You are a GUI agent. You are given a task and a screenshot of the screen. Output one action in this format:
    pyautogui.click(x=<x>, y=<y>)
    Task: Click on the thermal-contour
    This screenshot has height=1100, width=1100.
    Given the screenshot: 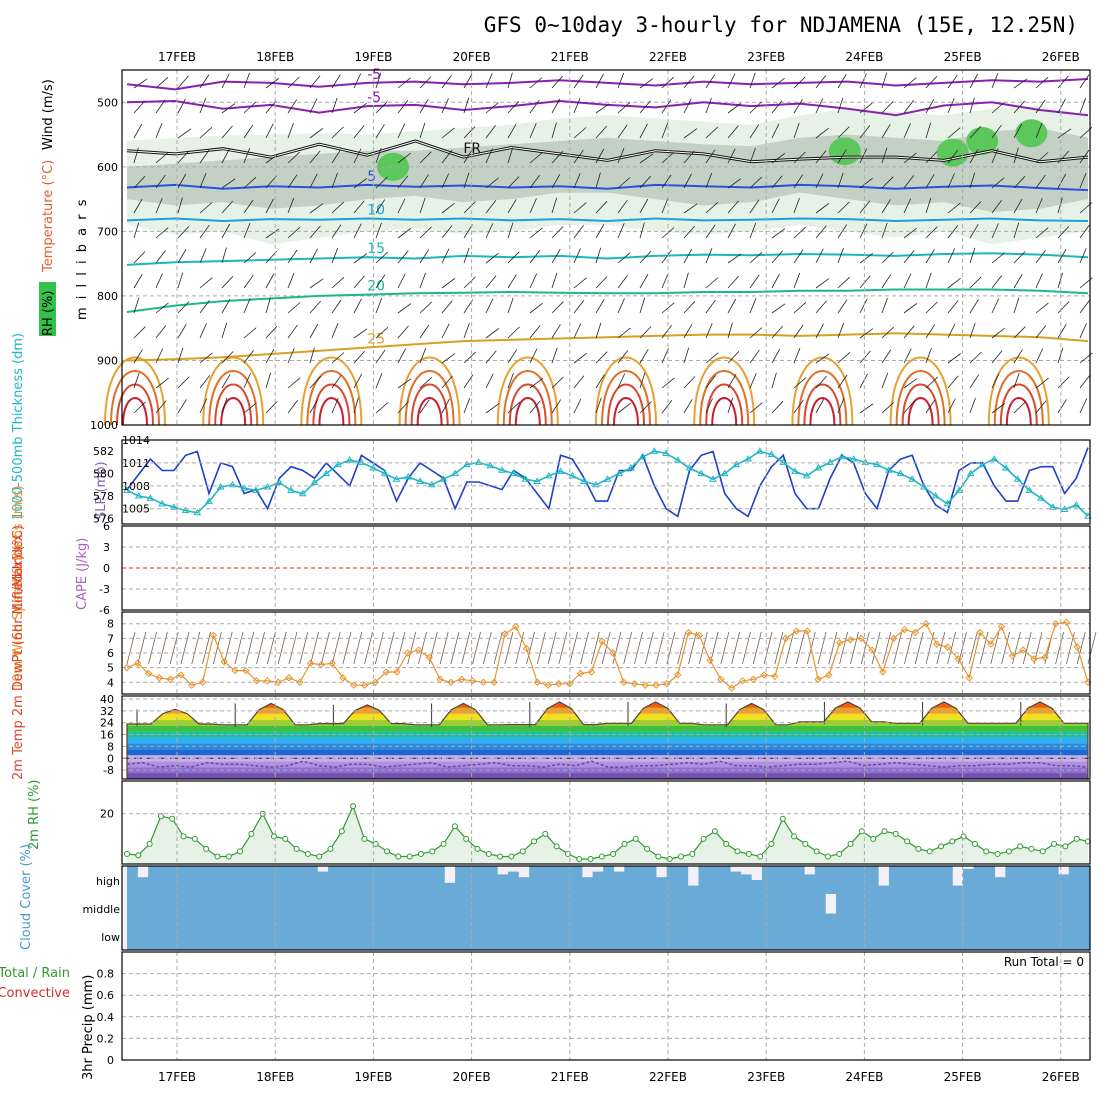 What is the action you would take?
    pyautogui.click(x=1018, y=398)
    